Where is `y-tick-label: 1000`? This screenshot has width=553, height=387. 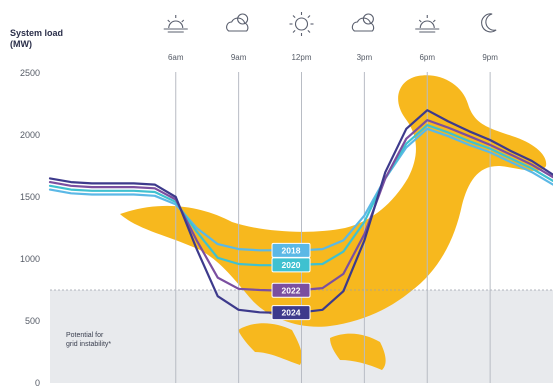 y-tick-label: 1000 is located at coordinates (30, 259).